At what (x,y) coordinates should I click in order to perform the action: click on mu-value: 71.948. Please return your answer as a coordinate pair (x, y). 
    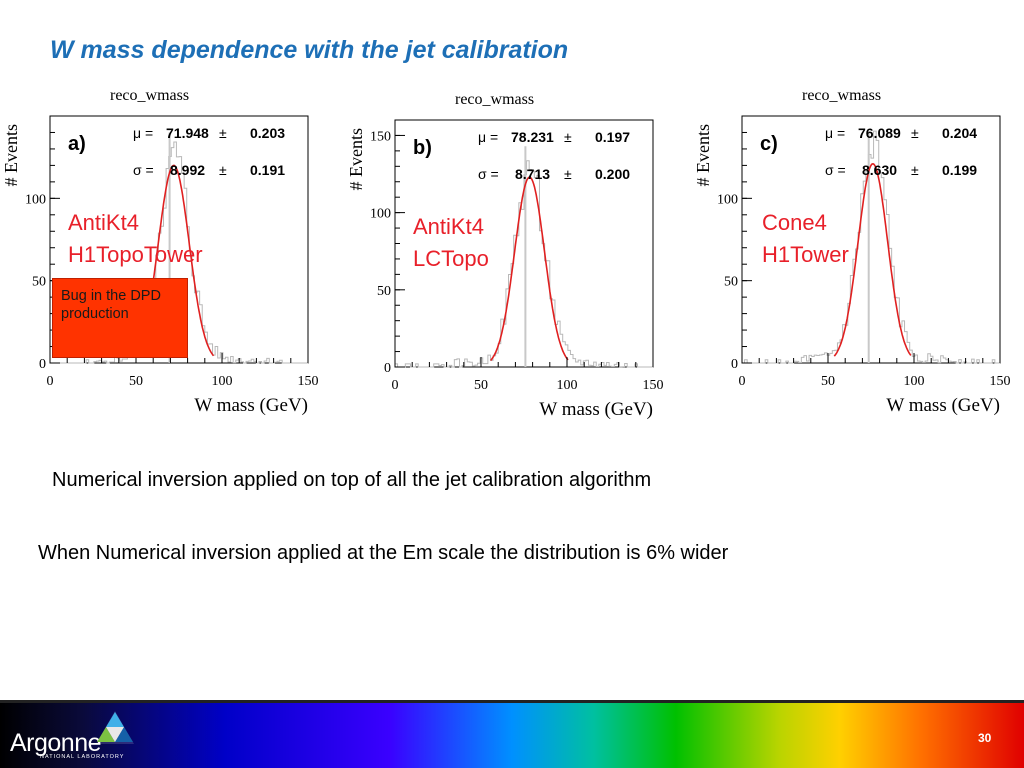
    Looking at the image, I should click on (187, 133).